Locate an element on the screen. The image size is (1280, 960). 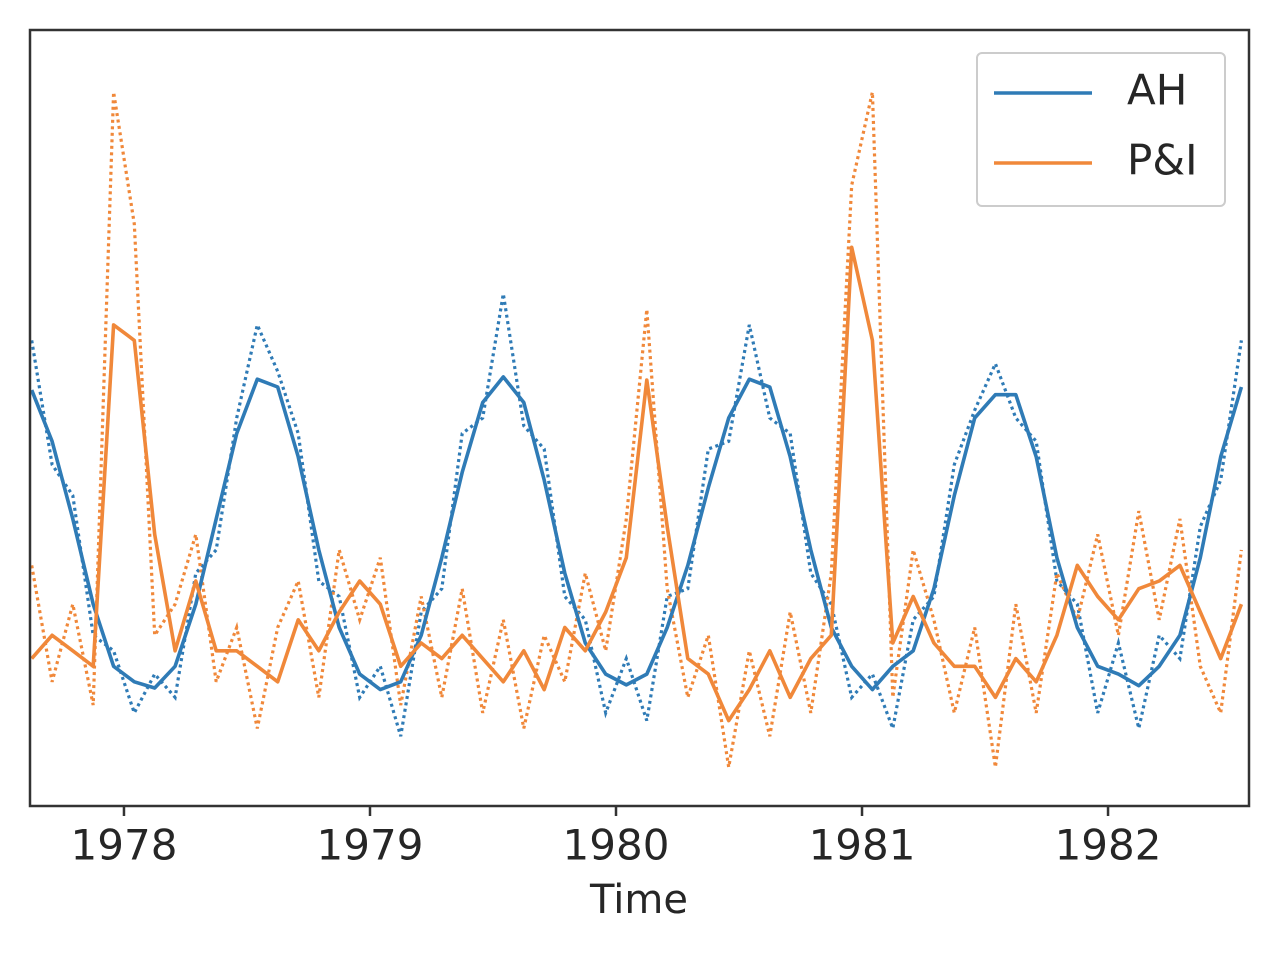
x-tick-label: 1981 is located at coordinates (862, 845).